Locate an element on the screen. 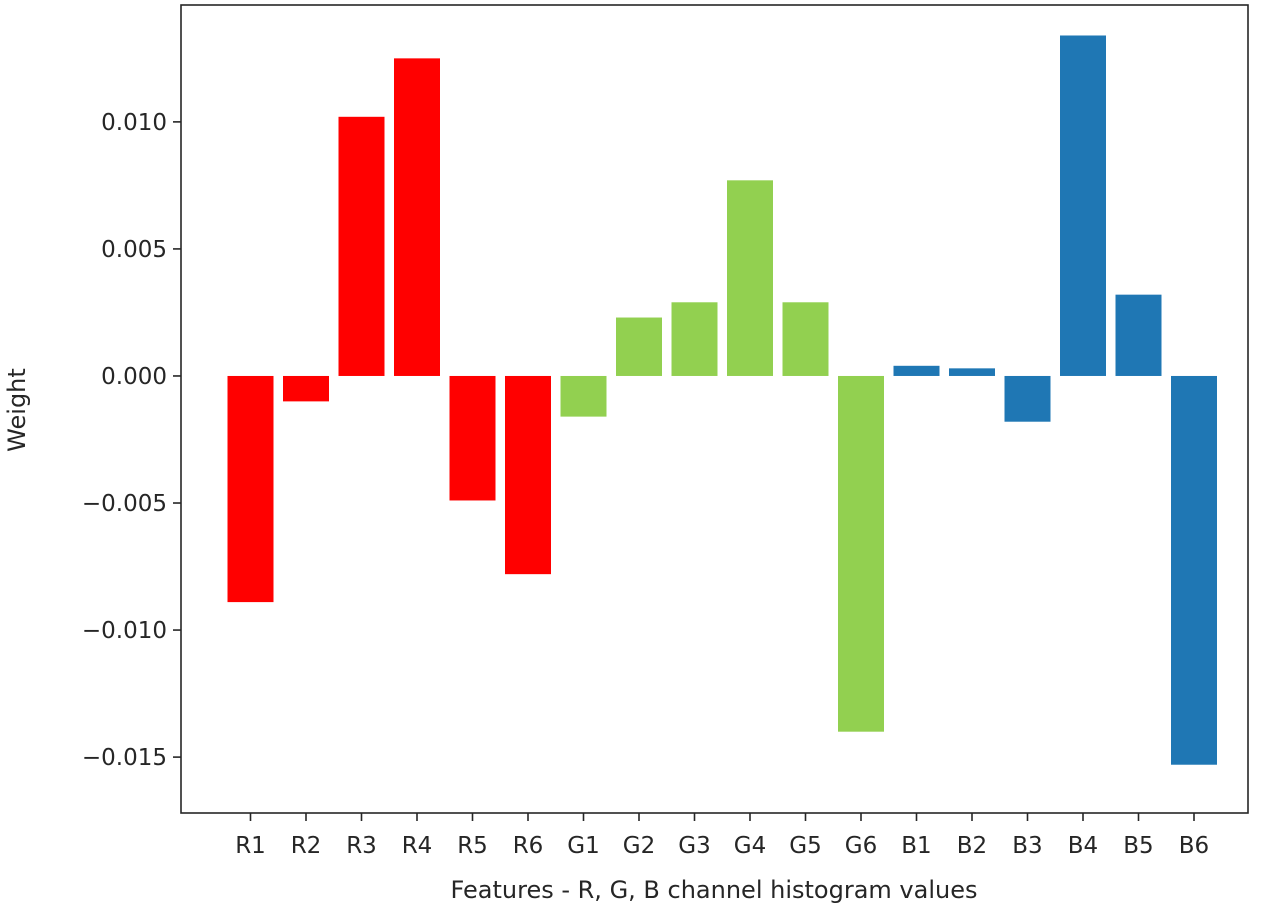 The width and height of the screenshot is (1280, 913). x-tick-label-b1: B1 is located at coordinates (916, 846).